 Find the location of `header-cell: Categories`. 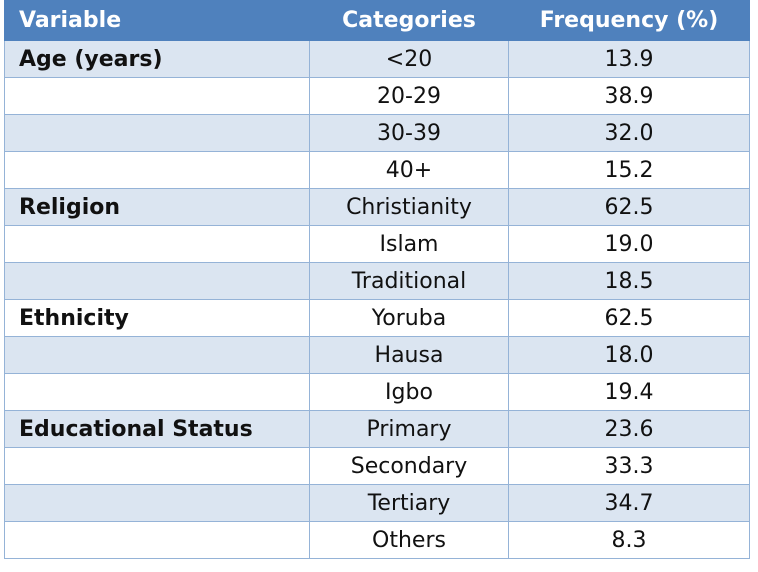

header-cell: Categories is located at coordinates (409, 20).